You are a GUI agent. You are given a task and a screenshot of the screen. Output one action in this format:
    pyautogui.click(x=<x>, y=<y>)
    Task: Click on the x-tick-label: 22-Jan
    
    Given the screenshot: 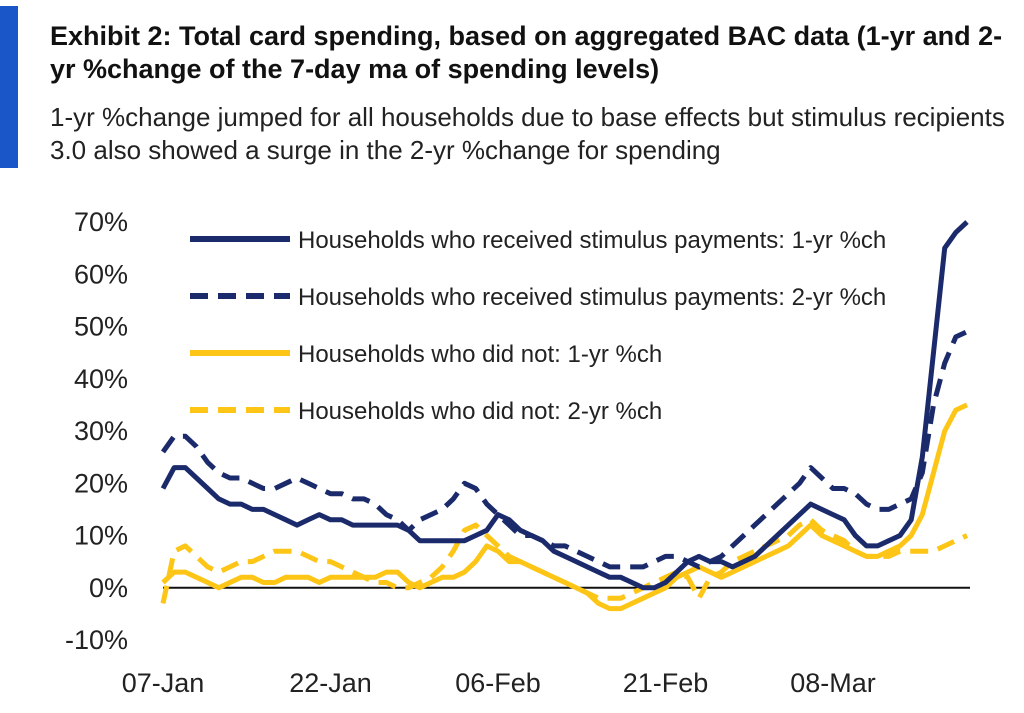 What is the action you would take?
    pyautogui.click(x=330, y=683)
    